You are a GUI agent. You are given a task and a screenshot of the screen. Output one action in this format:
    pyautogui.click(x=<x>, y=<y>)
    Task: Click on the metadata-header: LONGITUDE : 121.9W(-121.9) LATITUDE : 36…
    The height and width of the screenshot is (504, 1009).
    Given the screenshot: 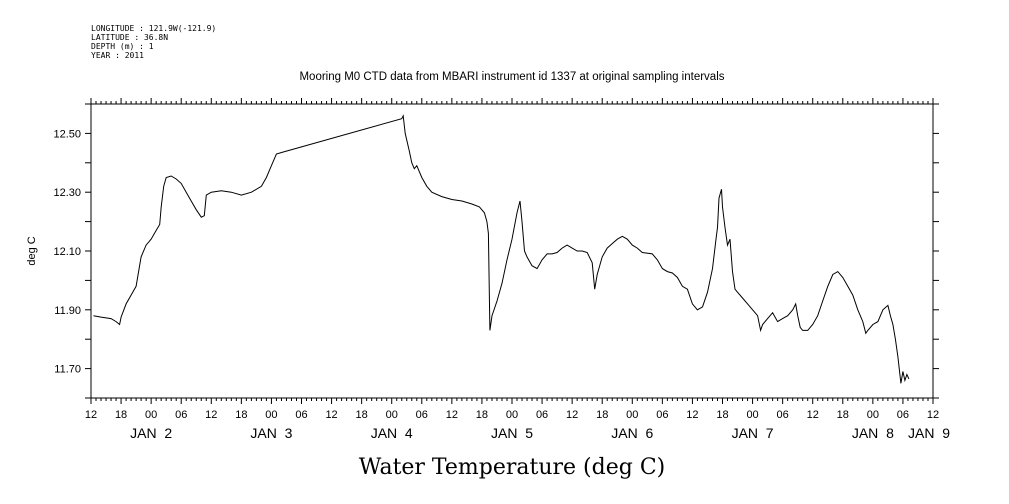 What is the action you would take?
    pyautogui.click(x=153, y=42)
    